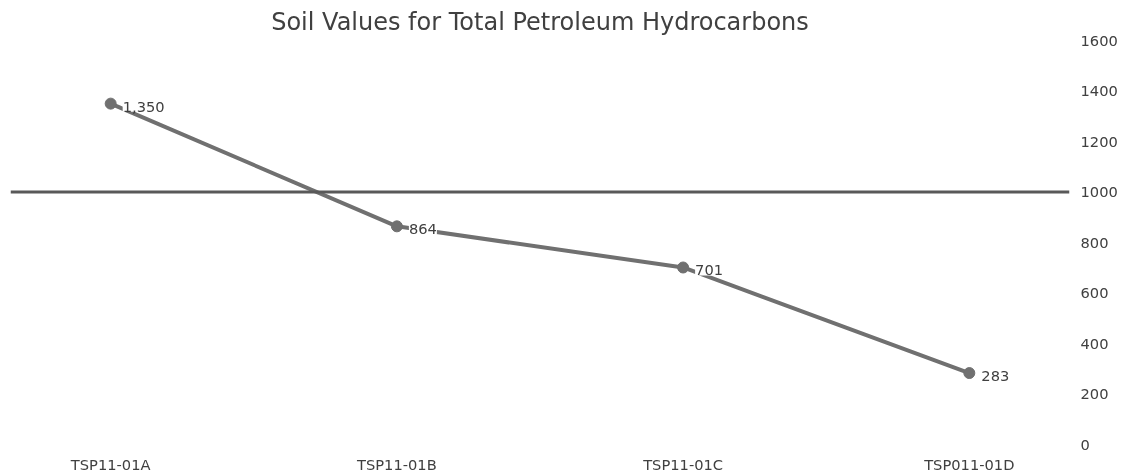  I want to click on y-tick-label: 800, so click(1094, 242).